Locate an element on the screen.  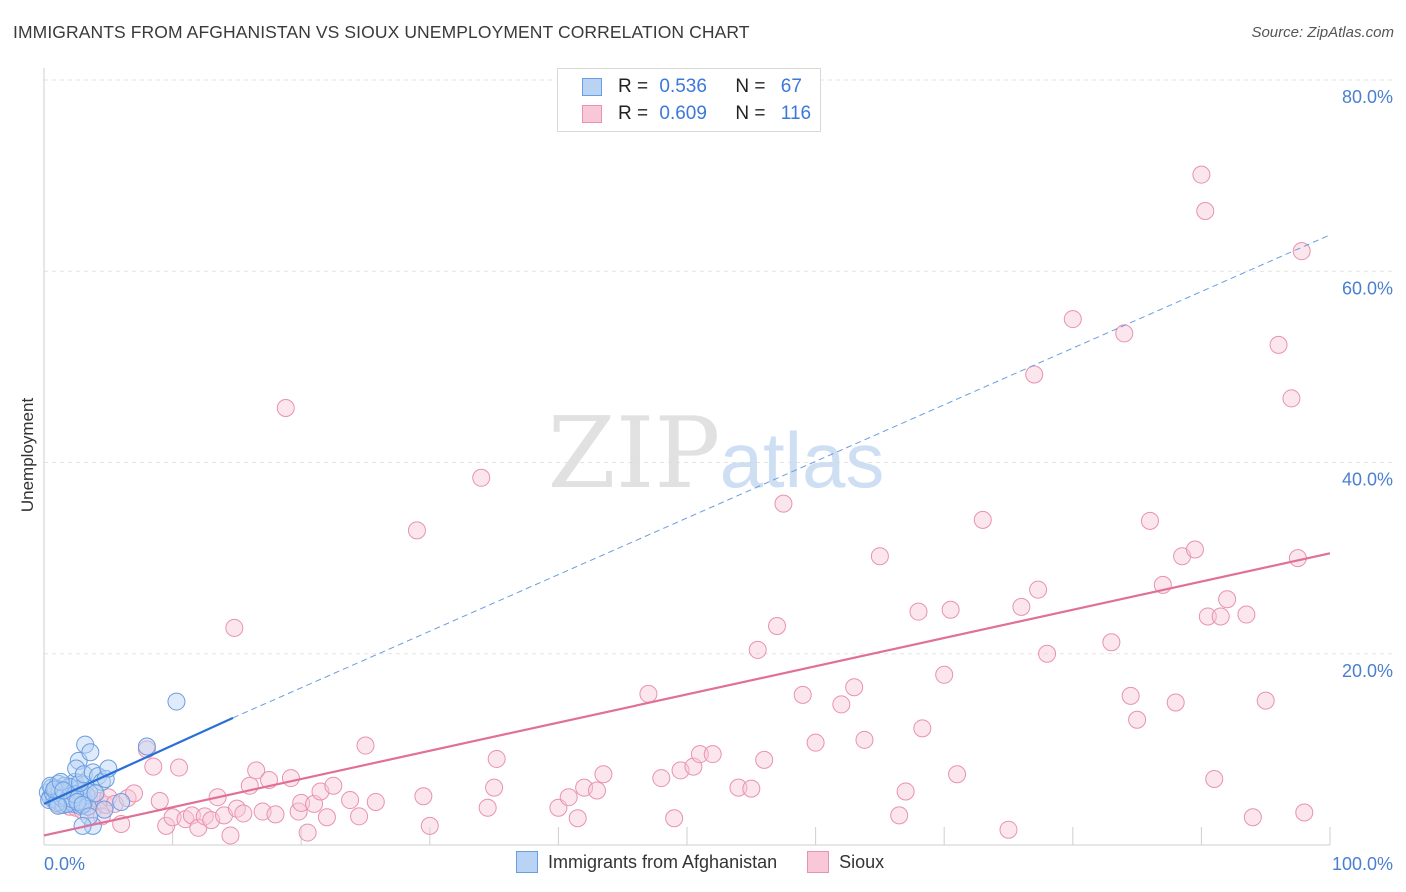
source-label: Source: ZipAtlas.com is located at coordinates (1322, 32).